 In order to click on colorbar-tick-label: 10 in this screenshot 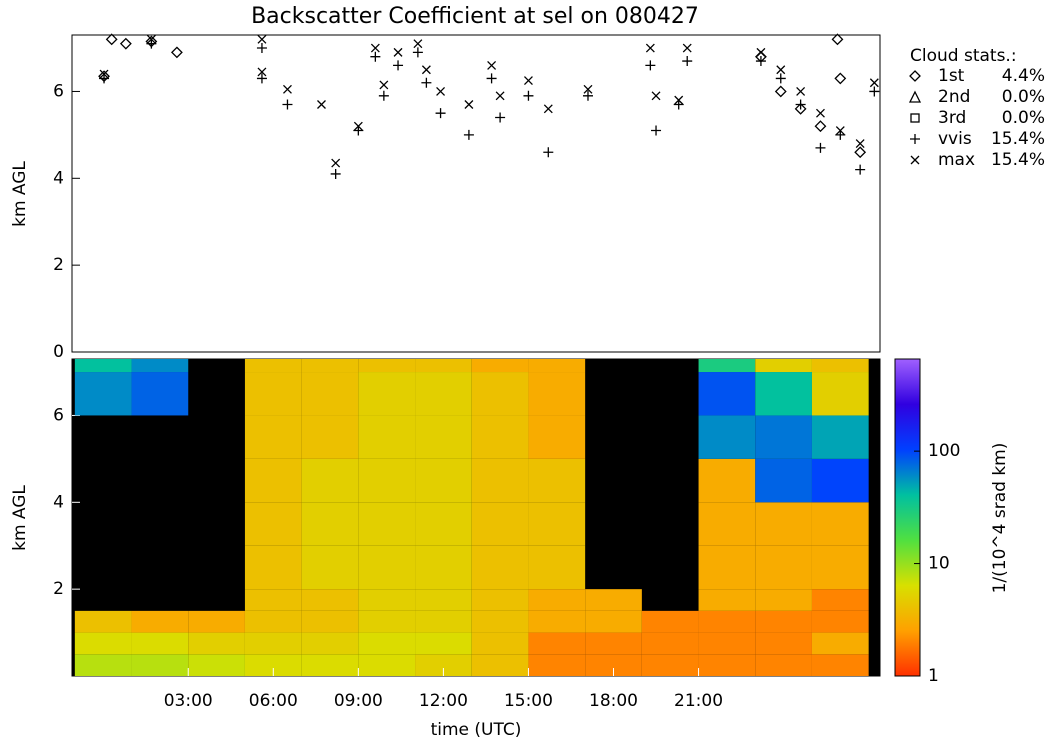, I will do `click(939, 564)`.